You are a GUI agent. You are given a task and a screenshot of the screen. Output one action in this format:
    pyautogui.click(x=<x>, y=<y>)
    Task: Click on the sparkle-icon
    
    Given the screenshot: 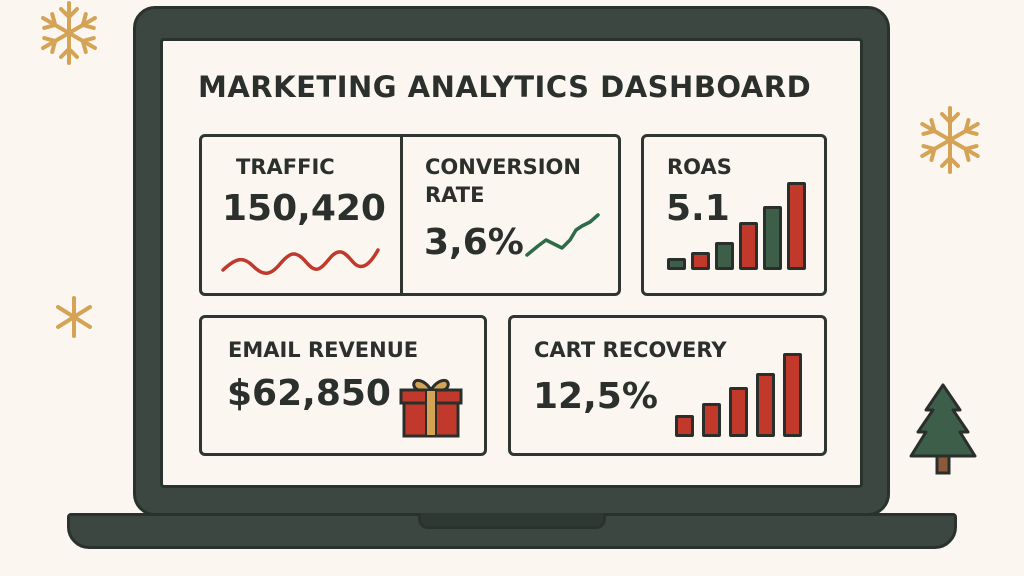 What is the action you would take?
    pyautogui.click(x=74, y=317)
    